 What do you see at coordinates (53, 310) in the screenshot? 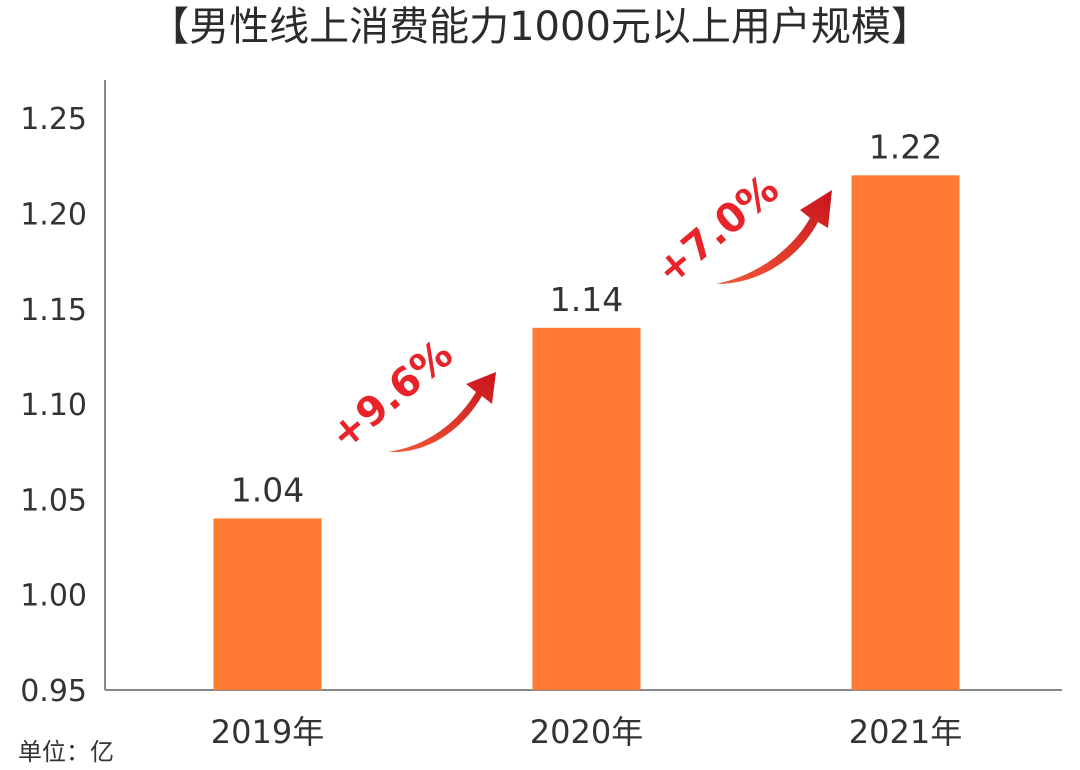
I see `y-tick-label: 1.15` at bounding box center [53, 310].